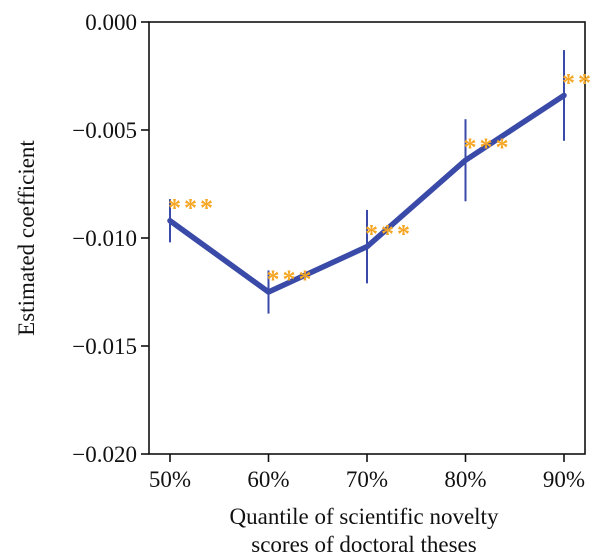  I want to click on y-tick-label: −0.010, so click(104, 238).